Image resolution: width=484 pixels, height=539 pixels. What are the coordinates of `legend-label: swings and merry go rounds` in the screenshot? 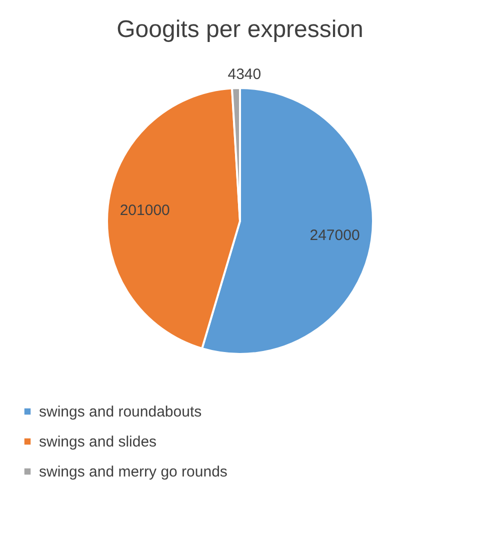 It's located at (133, 472).